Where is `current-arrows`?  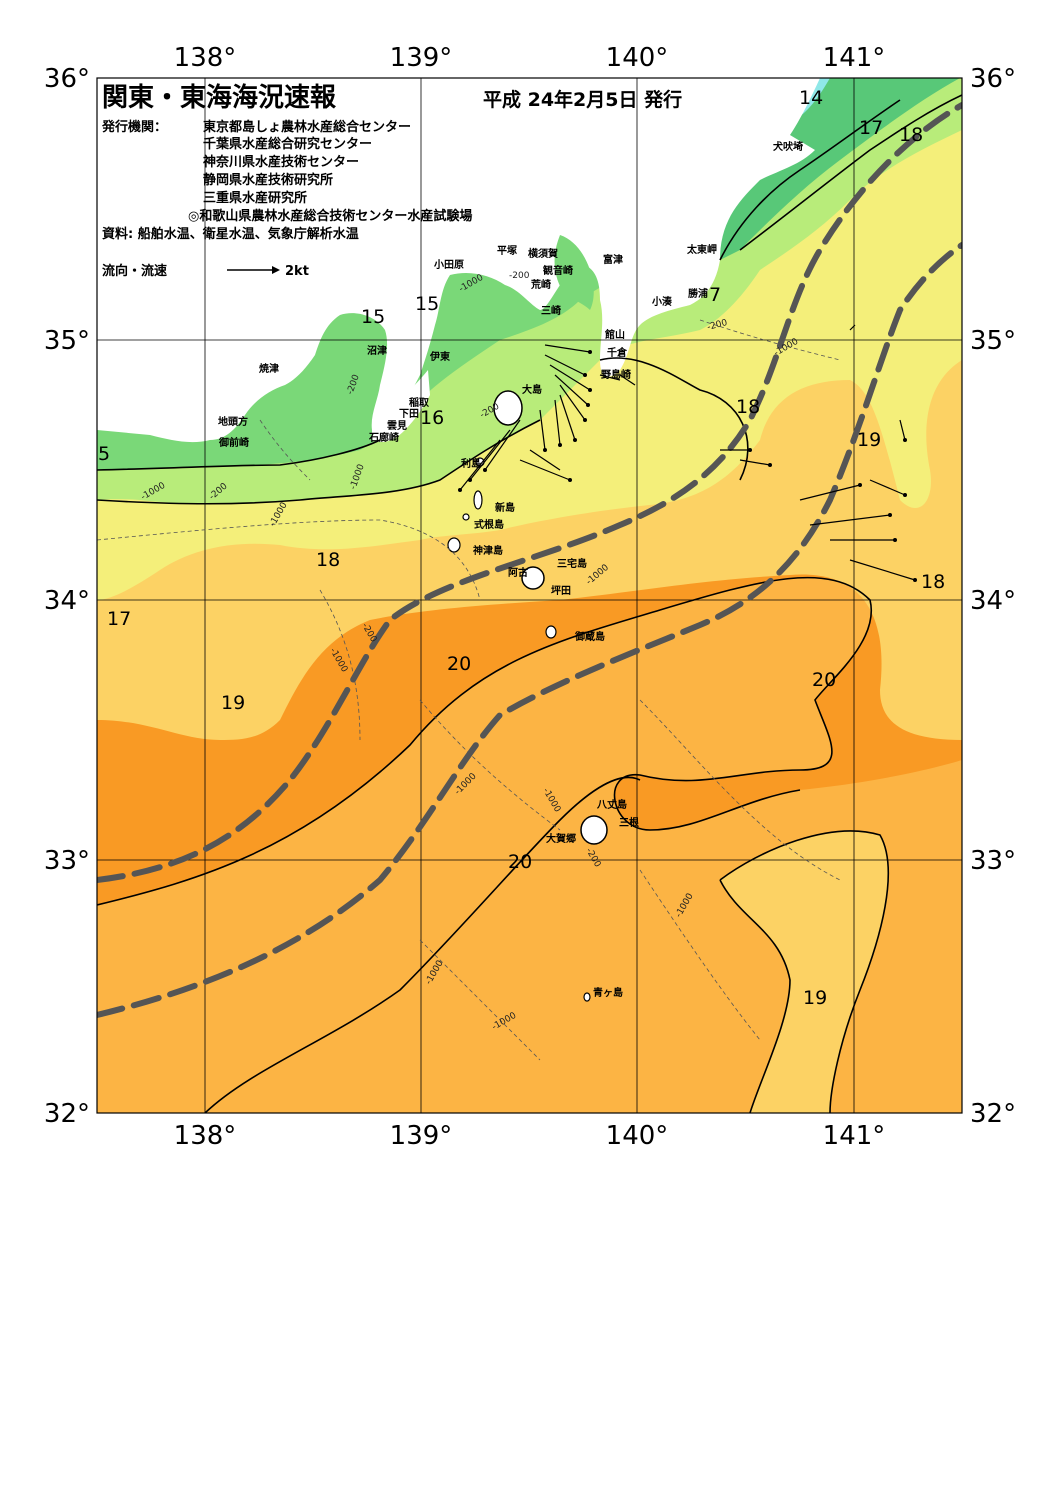
current-arrows is located at coordinates (687, 452).